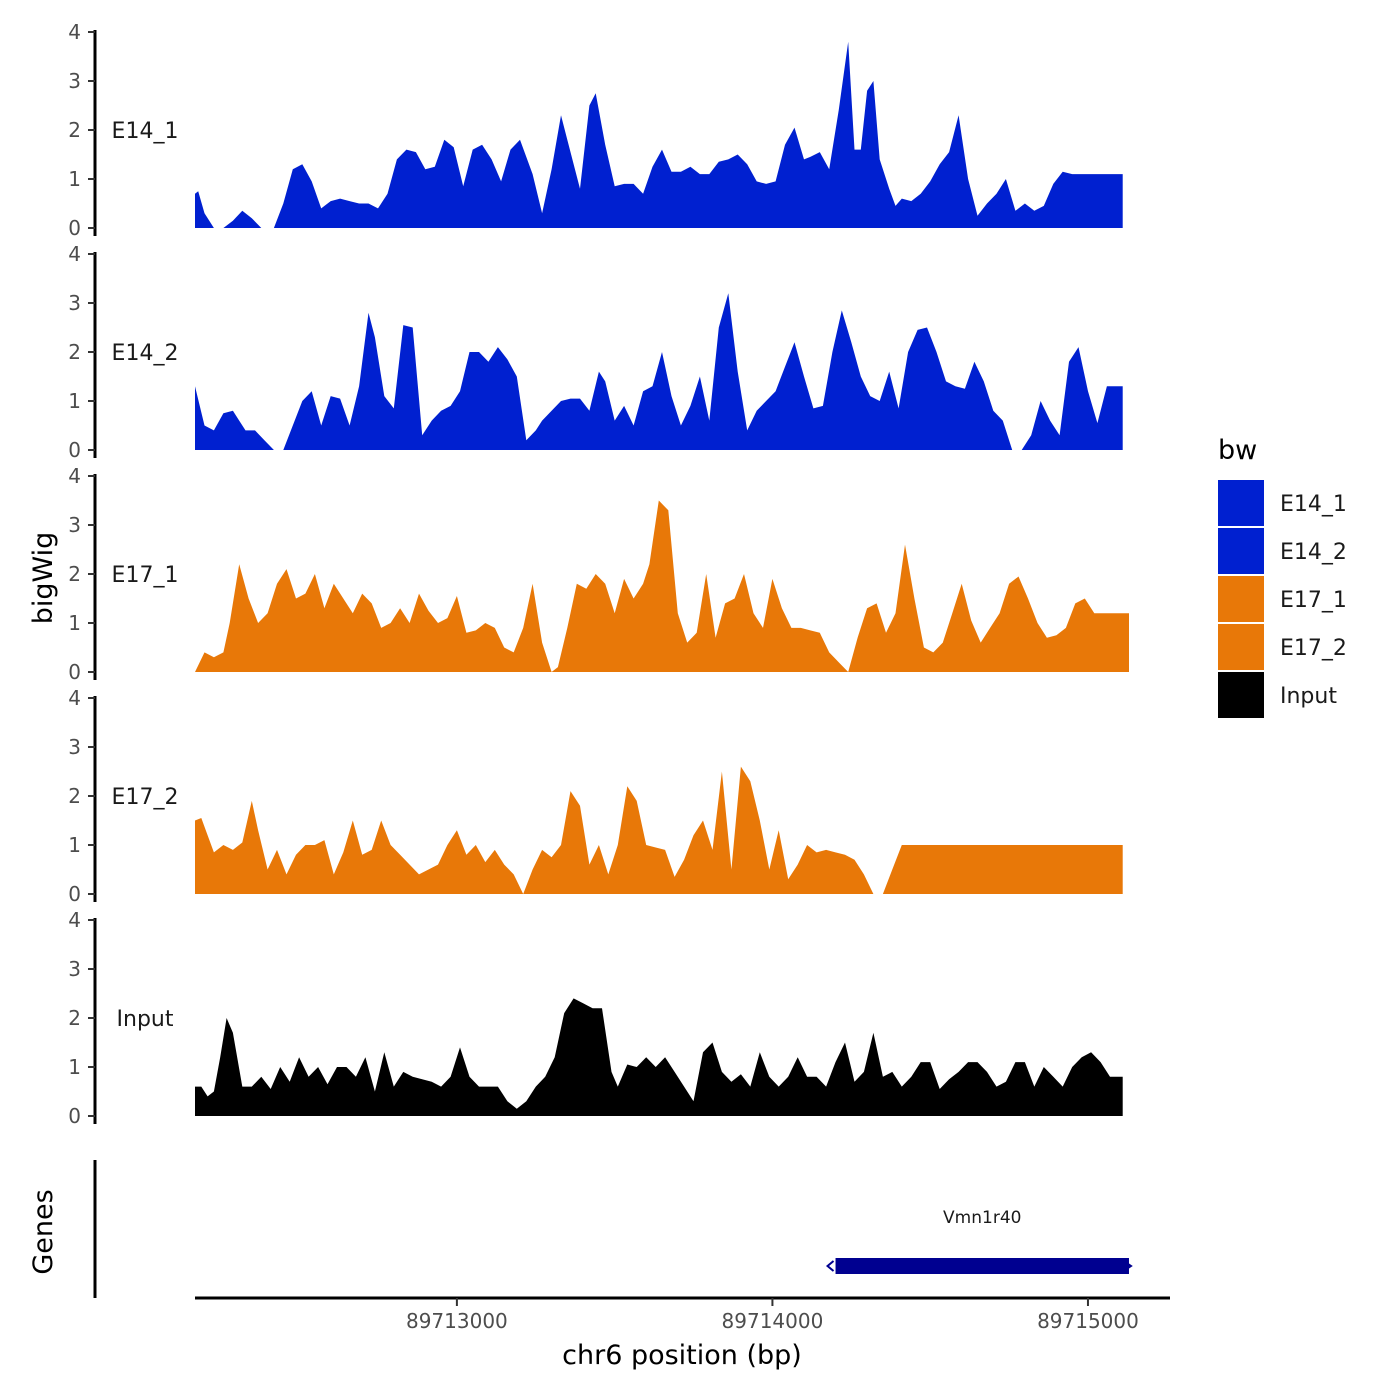 This screenshot has height=1400, width=1400. What do you see at coordinates (145, 575) in the screenshot?
I see `track-label: E17_1` at bounding box center [145, 575].